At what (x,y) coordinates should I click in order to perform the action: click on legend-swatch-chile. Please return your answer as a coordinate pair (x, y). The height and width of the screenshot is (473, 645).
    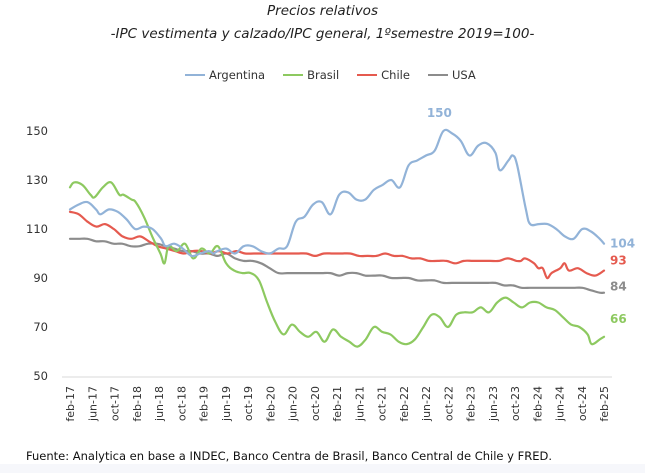
    Looking at the image, I should click on (367, 75).